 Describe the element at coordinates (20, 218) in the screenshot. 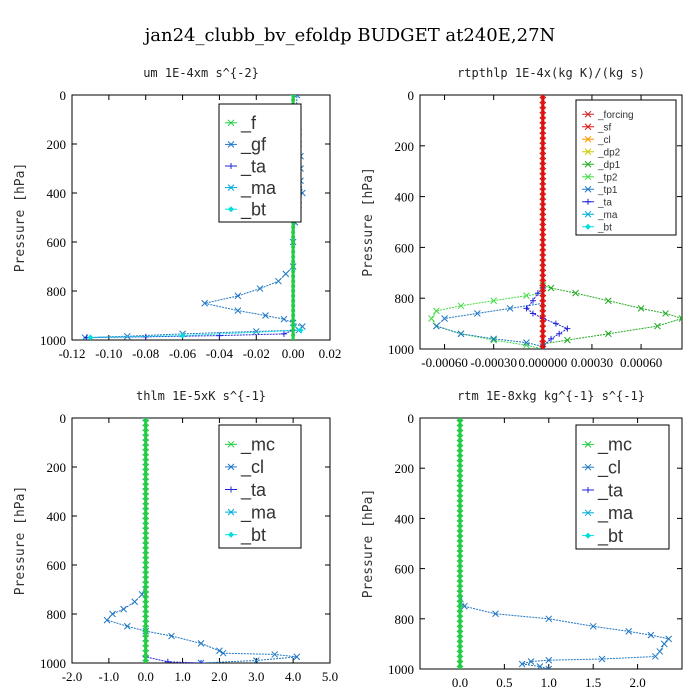

I see `y-axis-label: Pressure [hPa]` at that location.